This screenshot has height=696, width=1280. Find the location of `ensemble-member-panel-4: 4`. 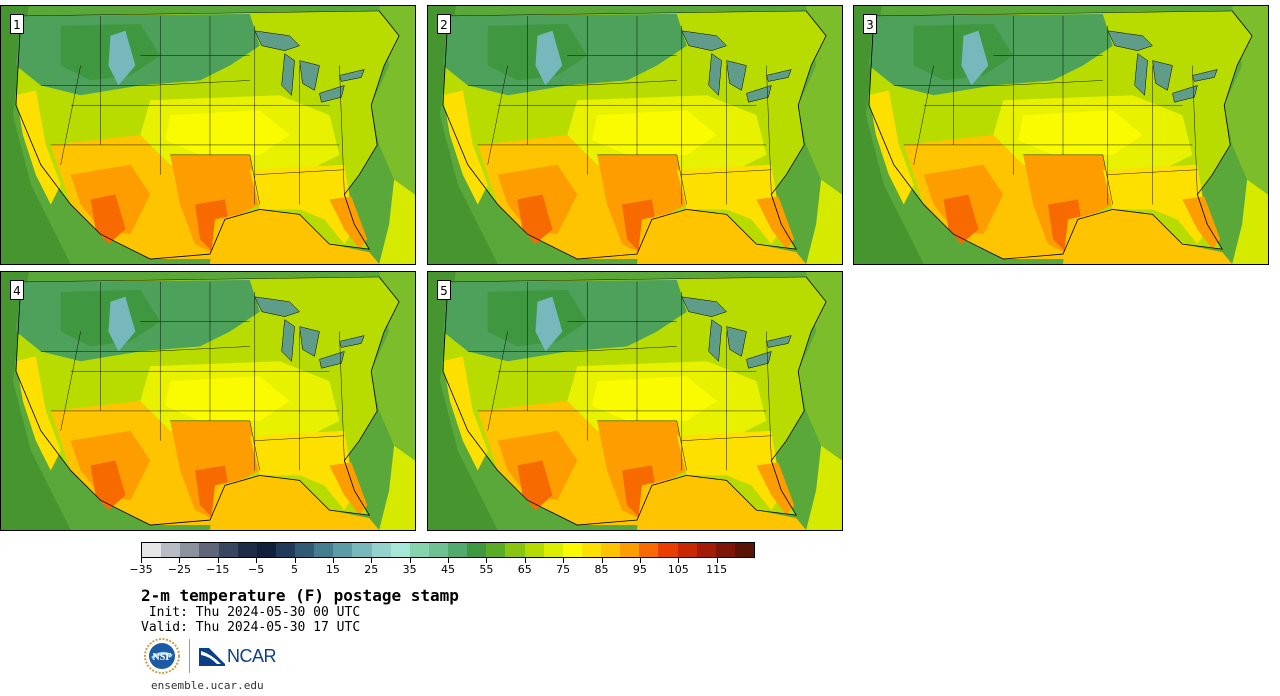

ensemble-member-panel-4: 4 is located at coordinates (208, 401).